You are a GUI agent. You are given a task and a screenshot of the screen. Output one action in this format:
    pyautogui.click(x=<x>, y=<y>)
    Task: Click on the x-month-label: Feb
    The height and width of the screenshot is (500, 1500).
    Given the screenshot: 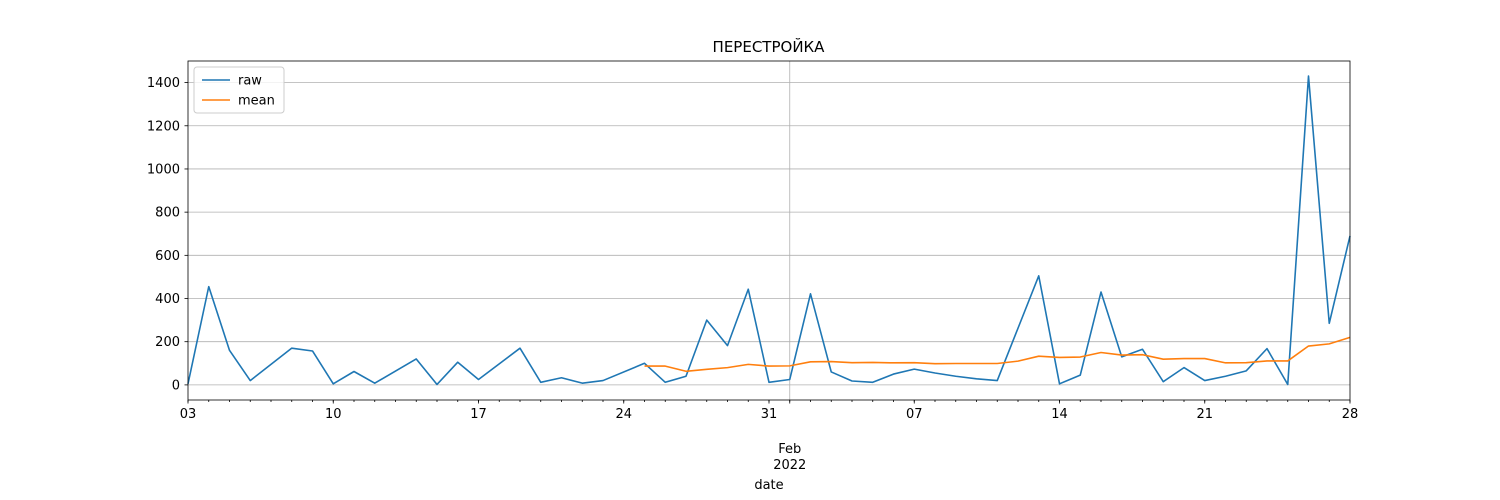 What is the action you would take?
    pyautogui.click(x=789, y=449)
    